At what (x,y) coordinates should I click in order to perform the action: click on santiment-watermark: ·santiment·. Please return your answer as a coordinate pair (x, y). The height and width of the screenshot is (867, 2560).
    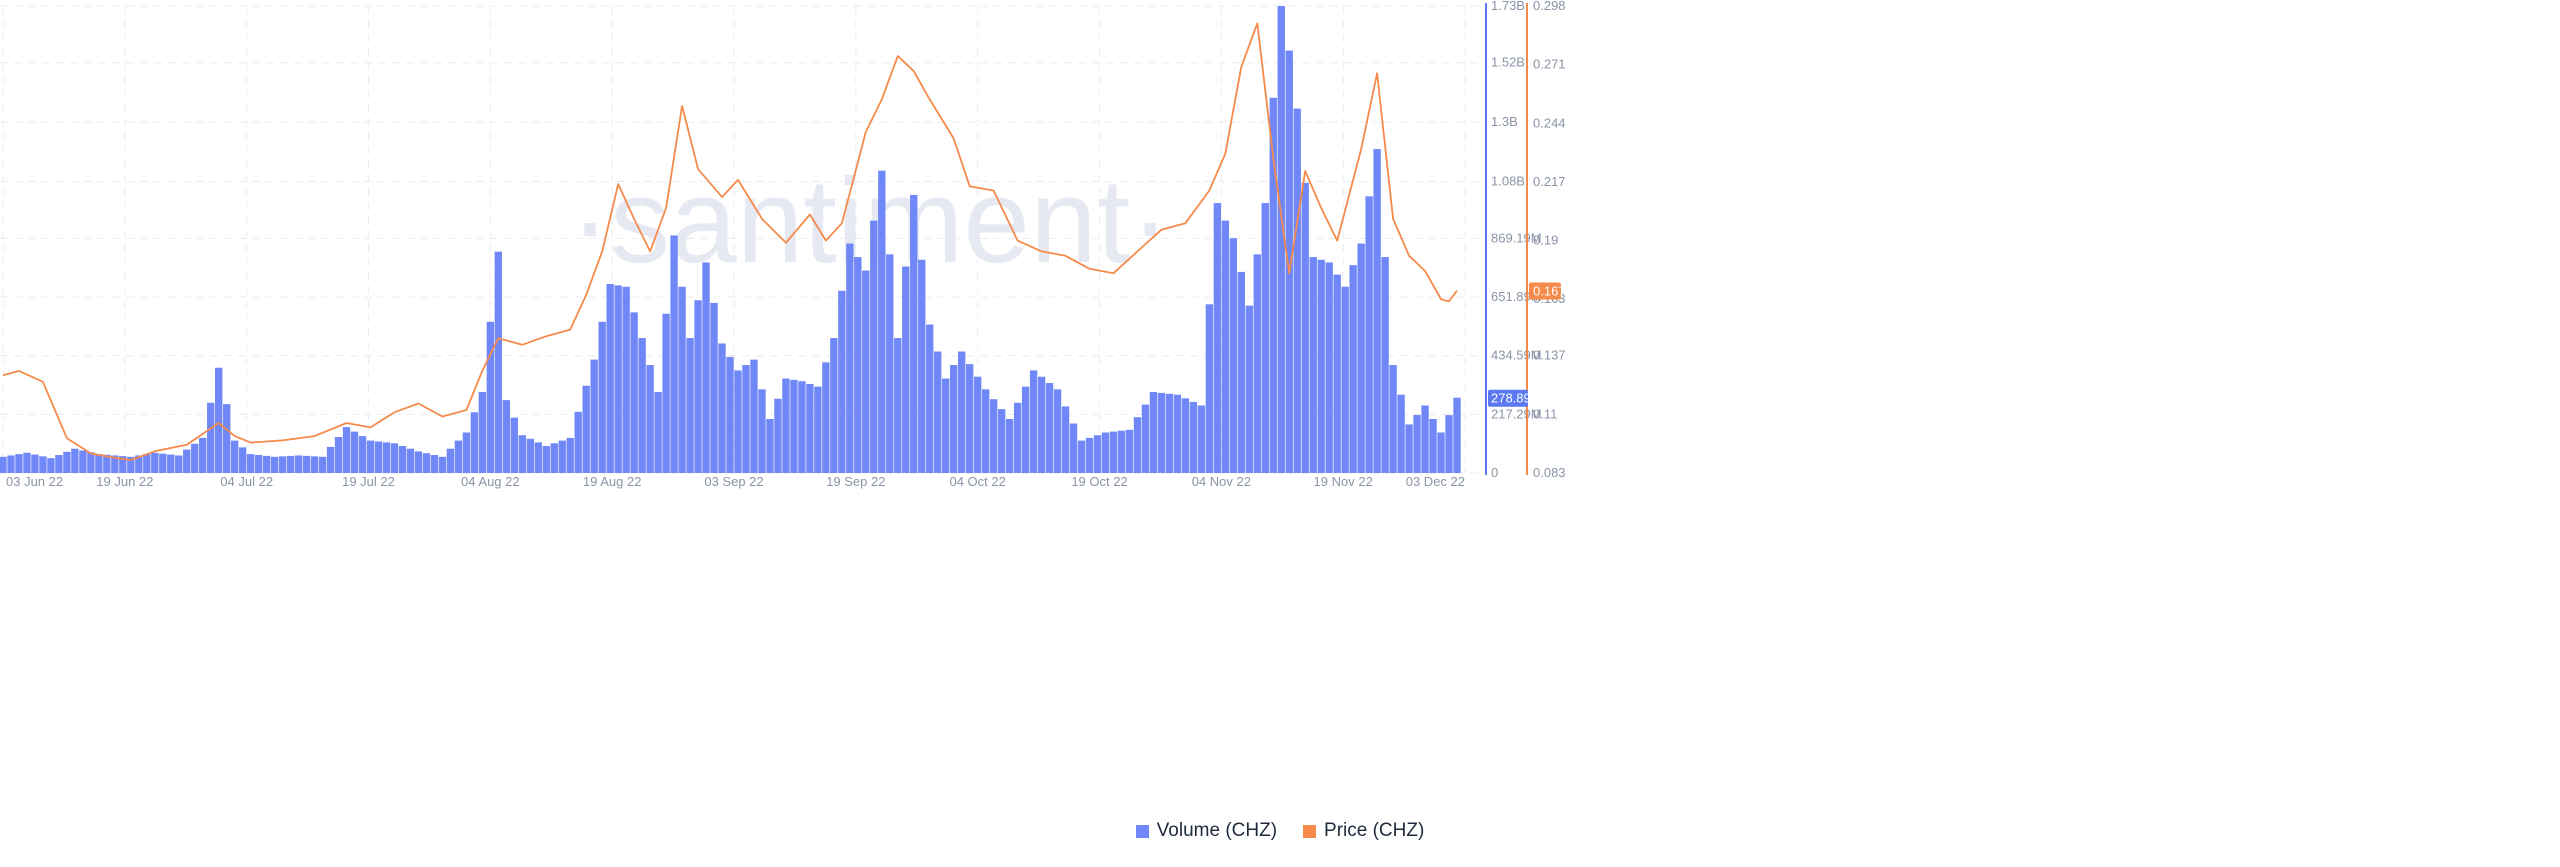
    Looking at the image, I should click on (870, 221).